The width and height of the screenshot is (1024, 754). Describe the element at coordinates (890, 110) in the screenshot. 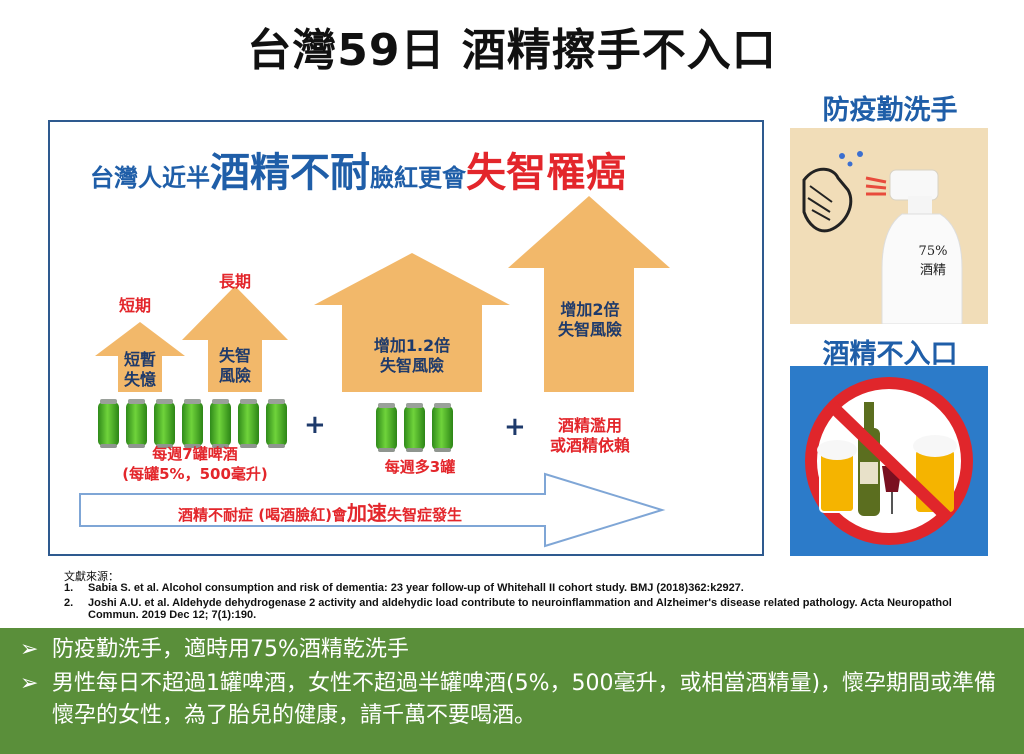

I see `handwash-title: 防疫勤洗手` at that location.